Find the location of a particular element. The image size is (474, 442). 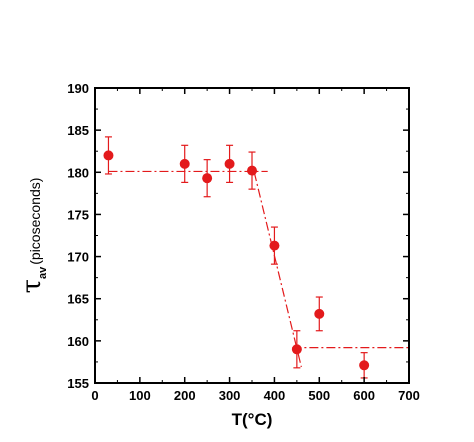

y-axis-label-subscript: av is located at coordinates (43, 272).